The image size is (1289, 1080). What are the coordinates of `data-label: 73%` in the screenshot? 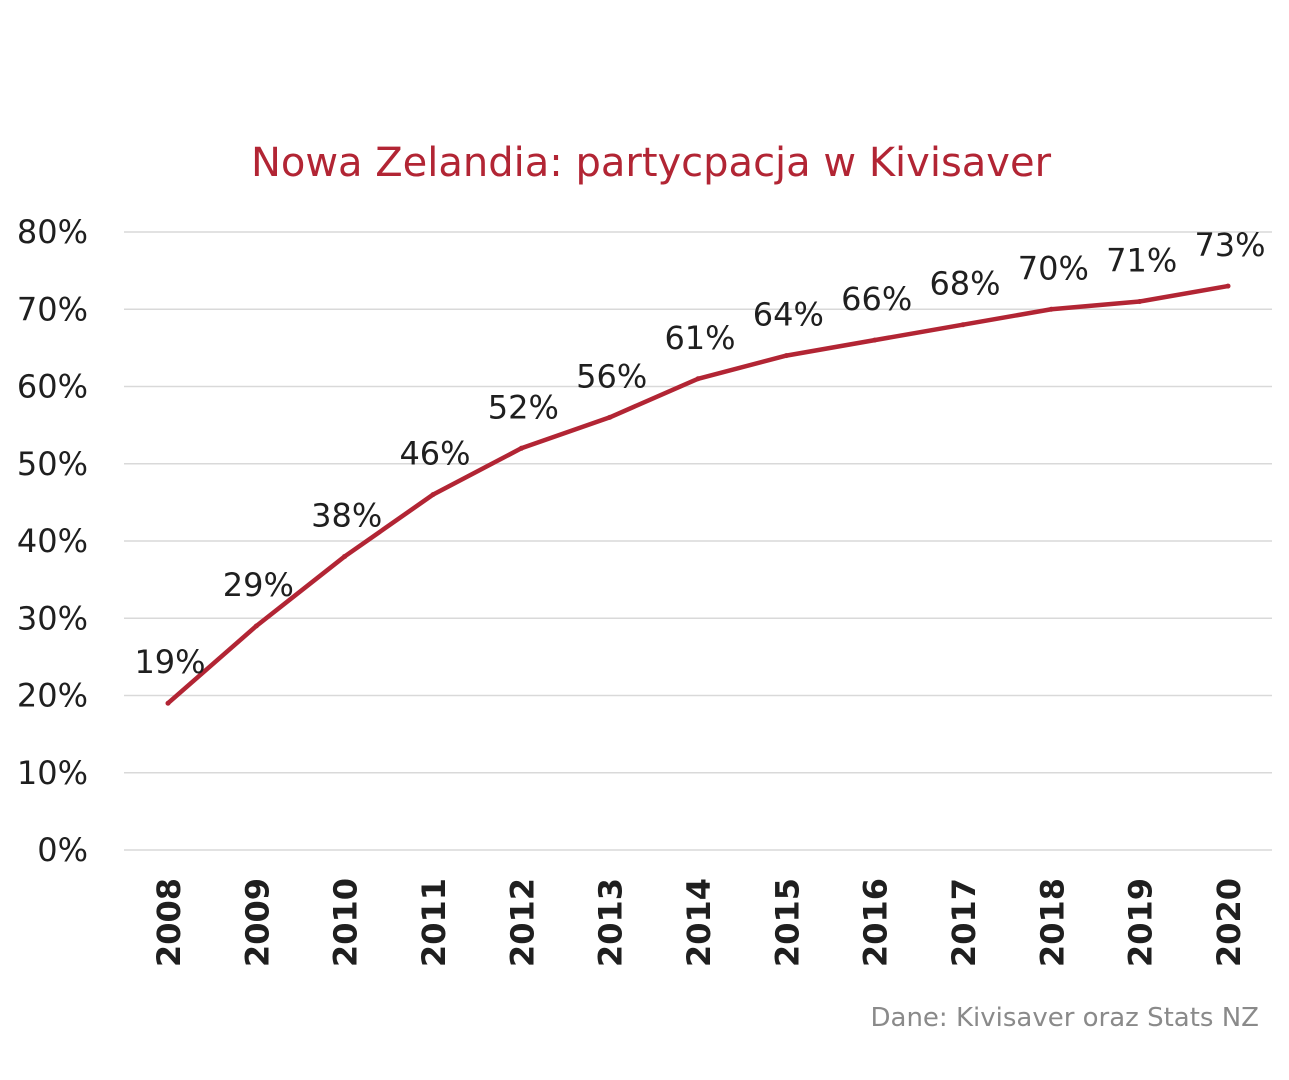 It's located at (1229, 245).